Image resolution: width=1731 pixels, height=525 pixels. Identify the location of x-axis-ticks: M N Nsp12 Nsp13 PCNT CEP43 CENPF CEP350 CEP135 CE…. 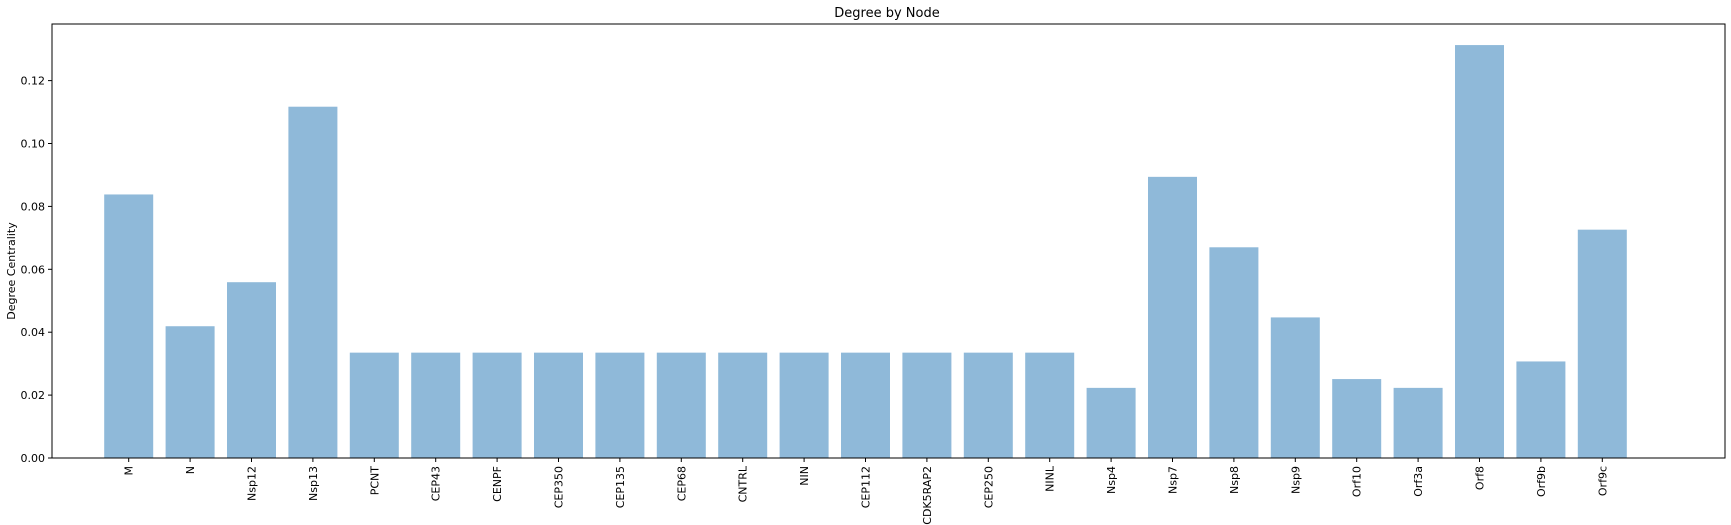
(866, 491).